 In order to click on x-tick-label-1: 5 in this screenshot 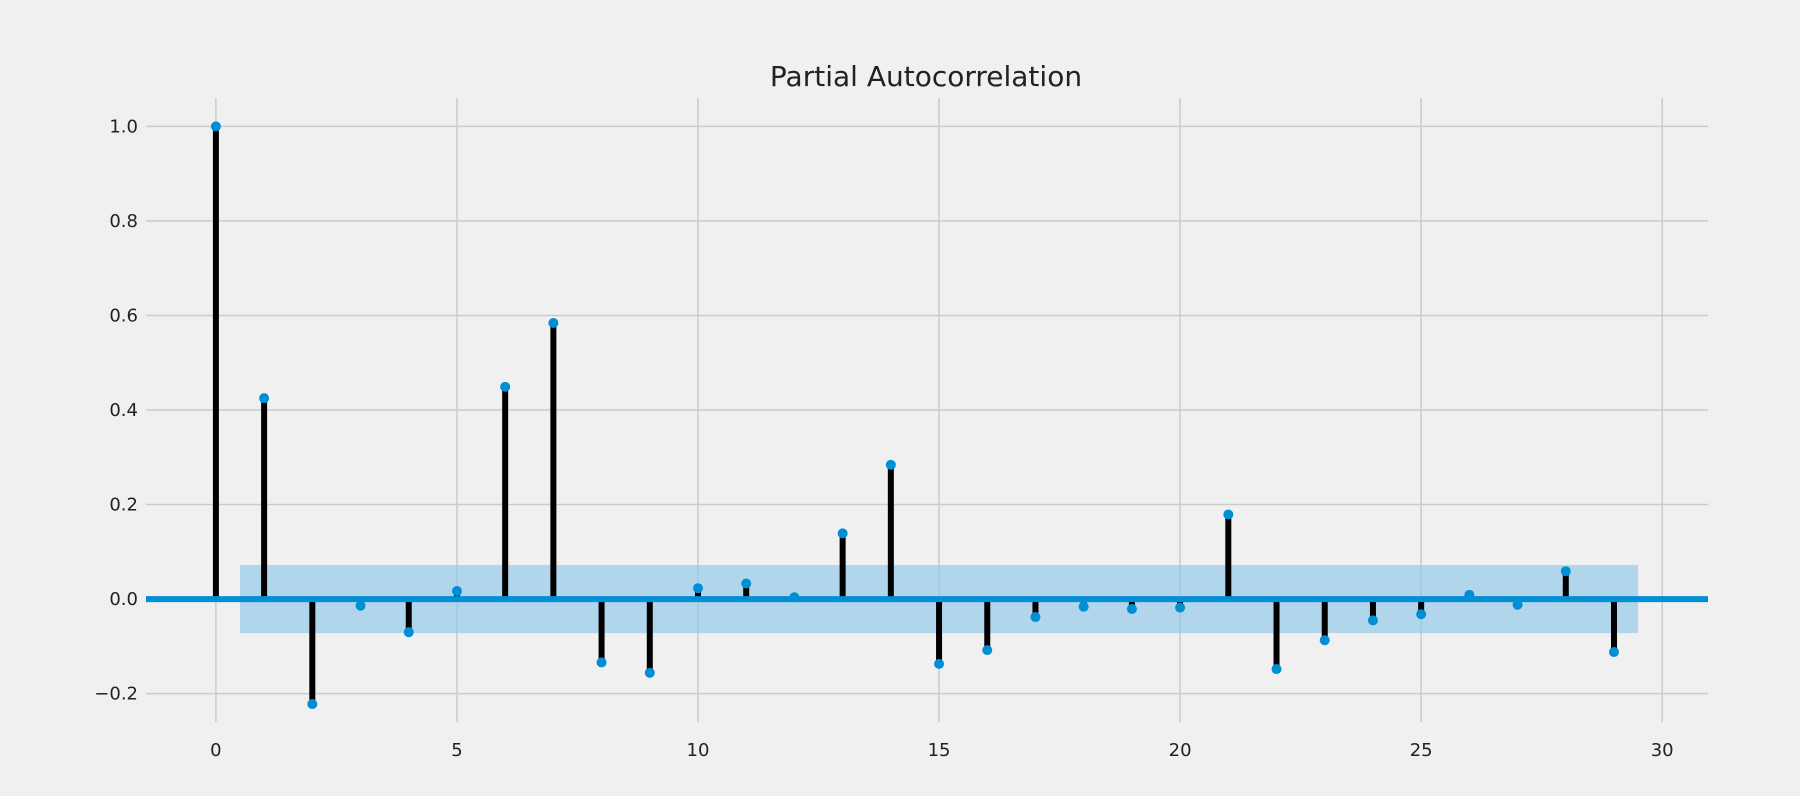, I will do `click(456, 750)`.